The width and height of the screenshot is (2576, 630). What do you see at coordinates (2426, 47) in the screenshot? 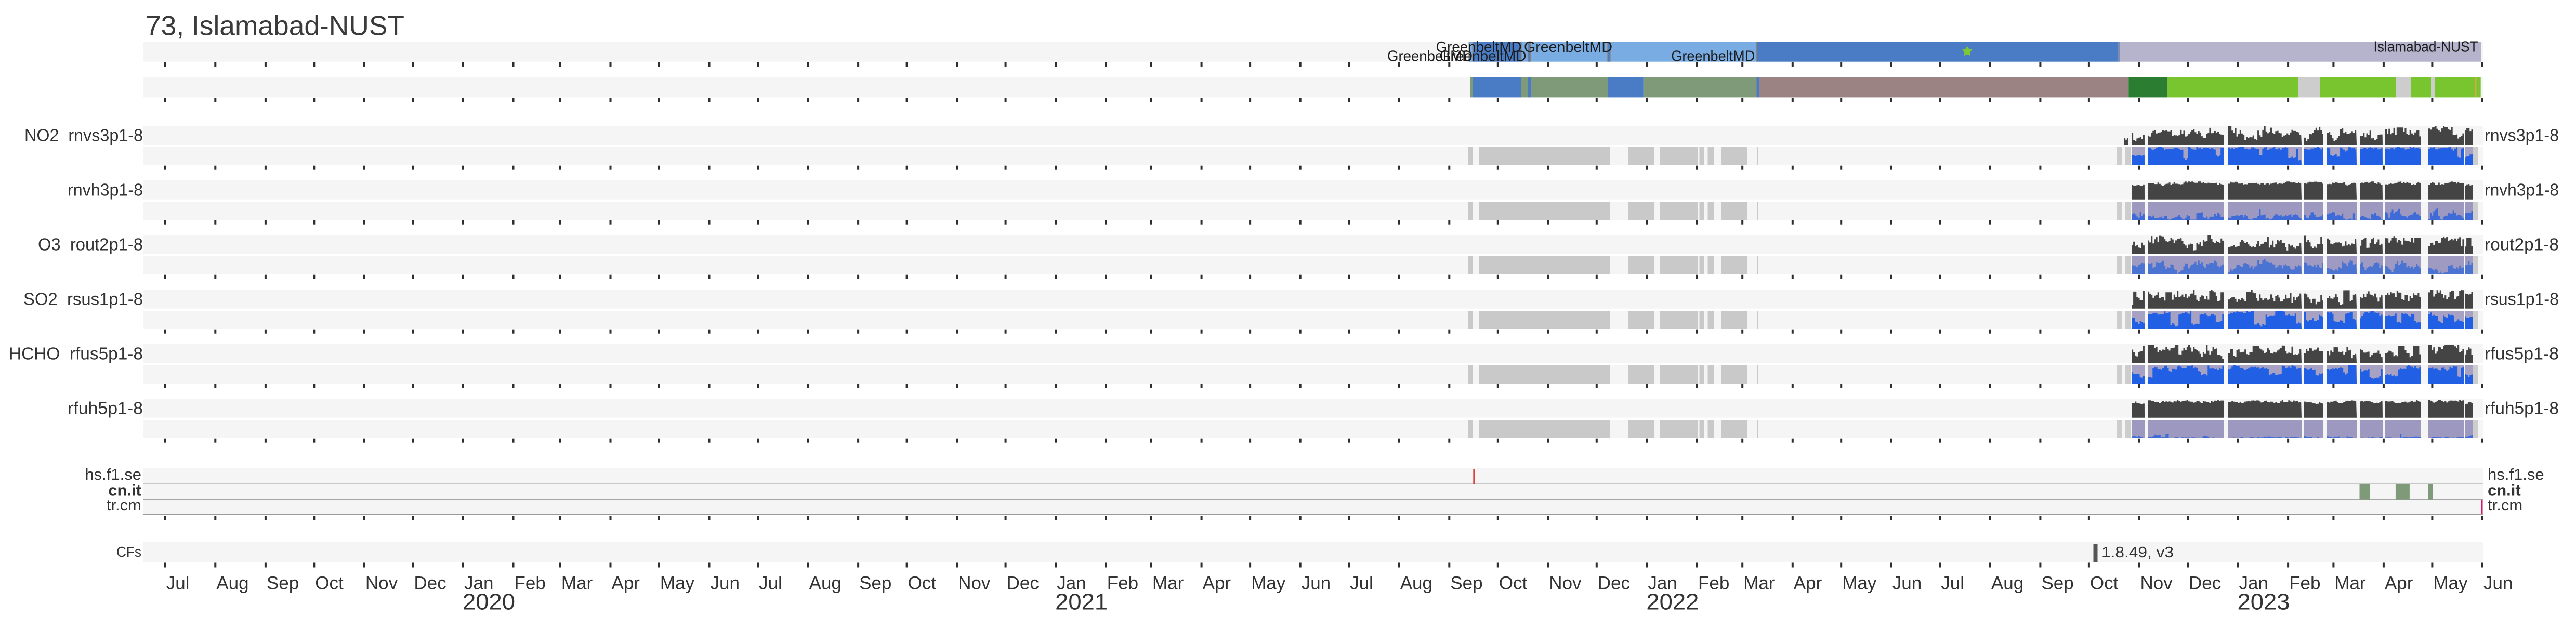
I see `svg-text: Islamabad-NUST` at bounding box center [2426, 47].